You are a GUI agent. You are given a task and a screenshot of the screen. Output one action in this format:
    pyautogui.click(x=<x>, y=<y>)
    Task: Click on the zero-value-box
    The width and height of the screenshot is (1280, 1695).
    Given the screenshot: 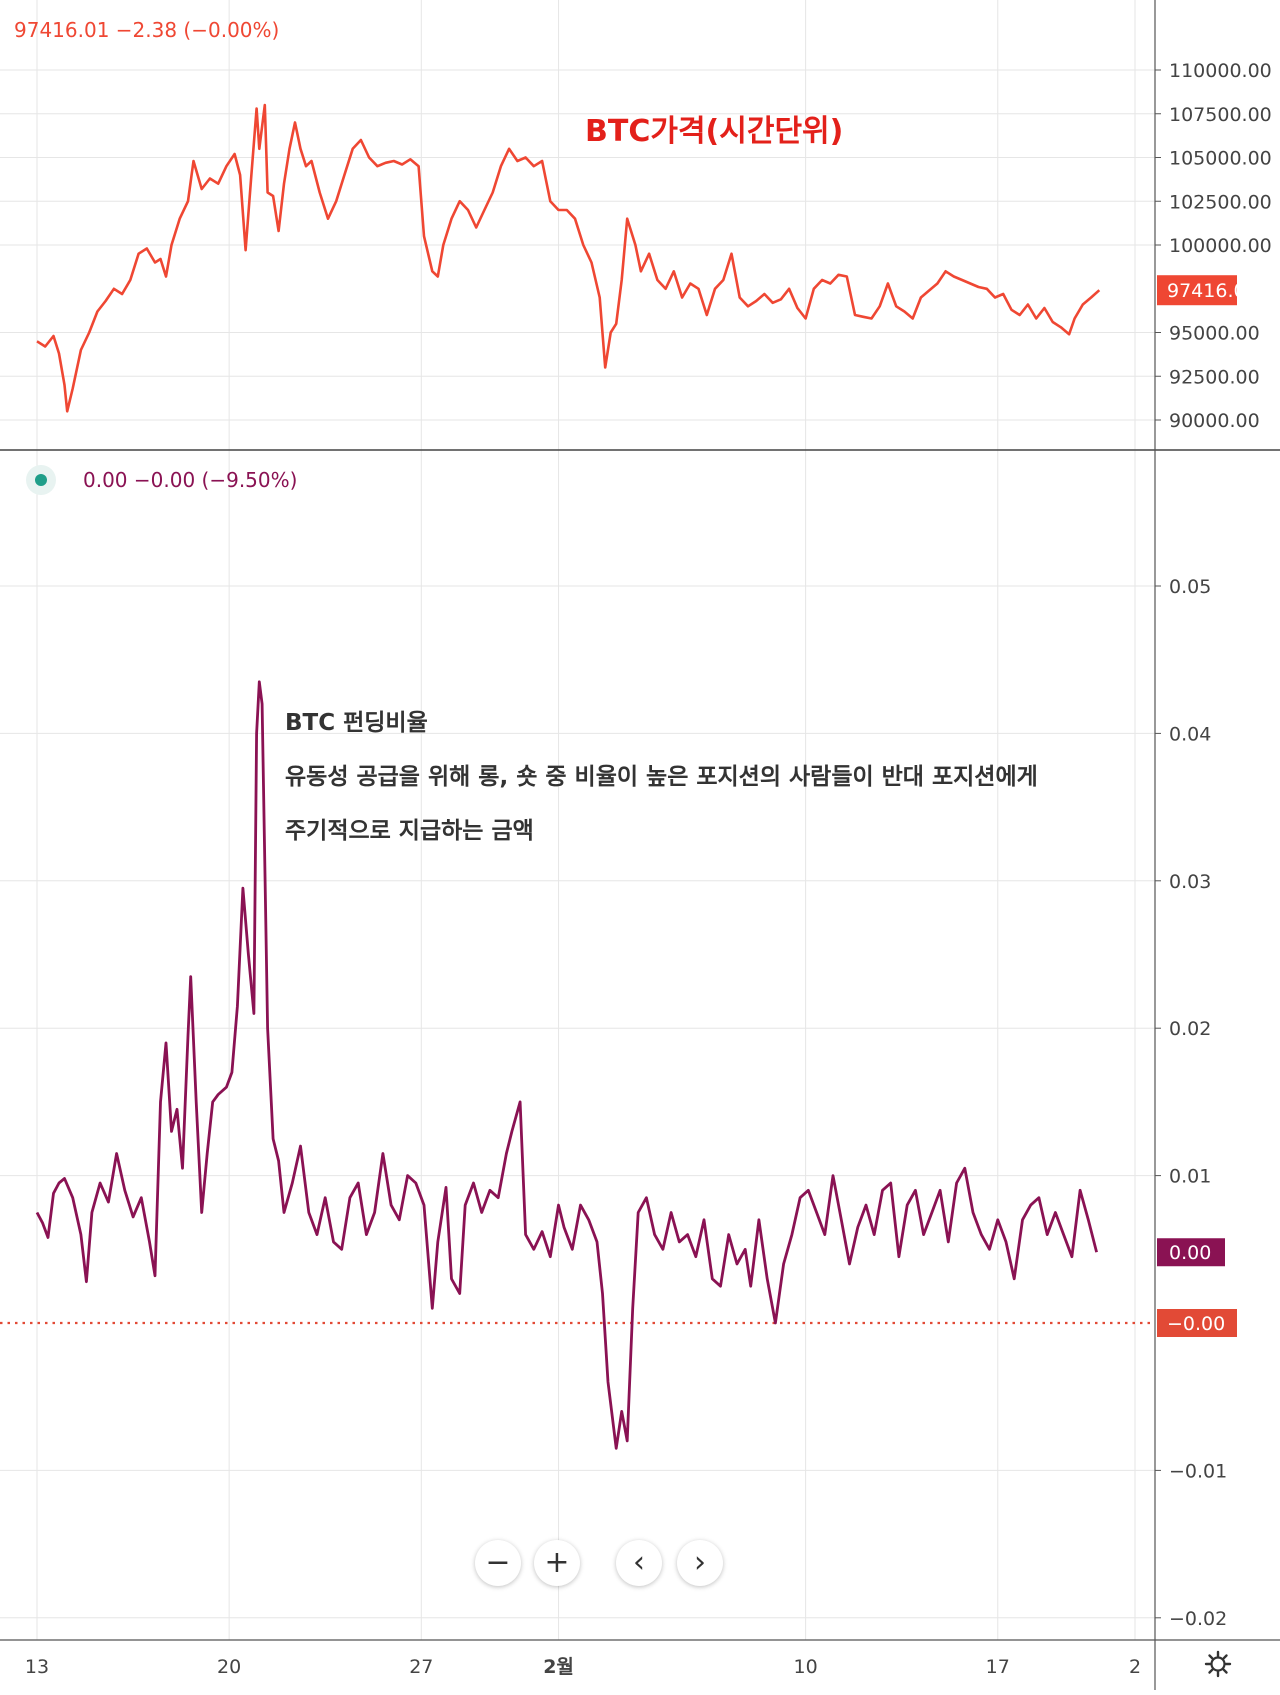 What is the action you would take?
    pyautogui.click(x=1197, y=1323)
    